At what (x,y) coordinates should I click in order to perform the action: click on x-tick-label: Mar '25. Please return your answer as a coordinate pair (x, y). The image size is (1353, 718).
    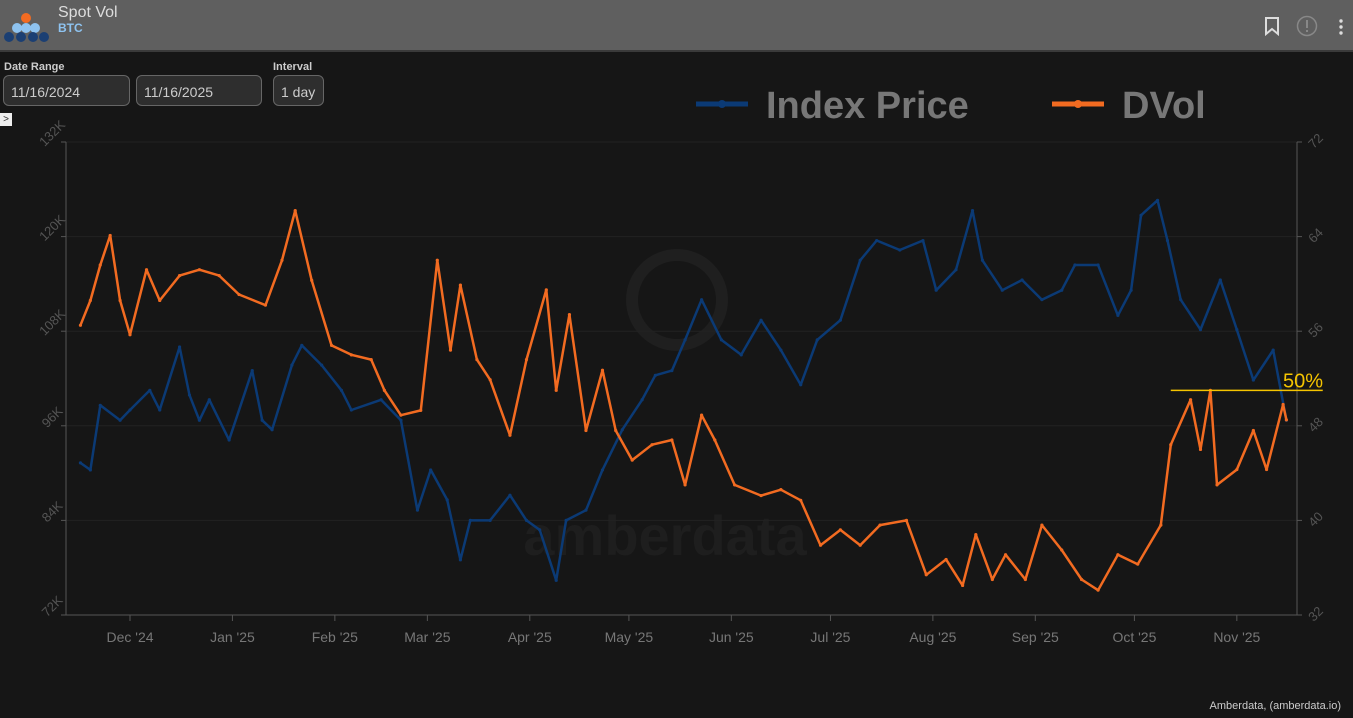
    Looking at the image, I should click on (427, 637).